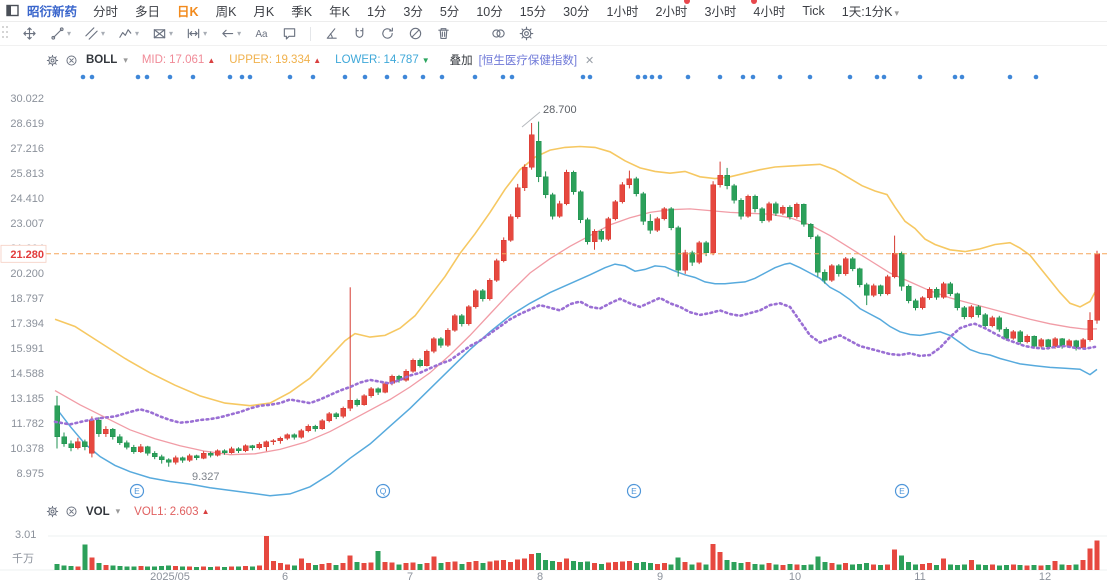  Describe the element at coordinates (52, 511) in the screenshot. I see `vol-settings-gear-icon` at that location.